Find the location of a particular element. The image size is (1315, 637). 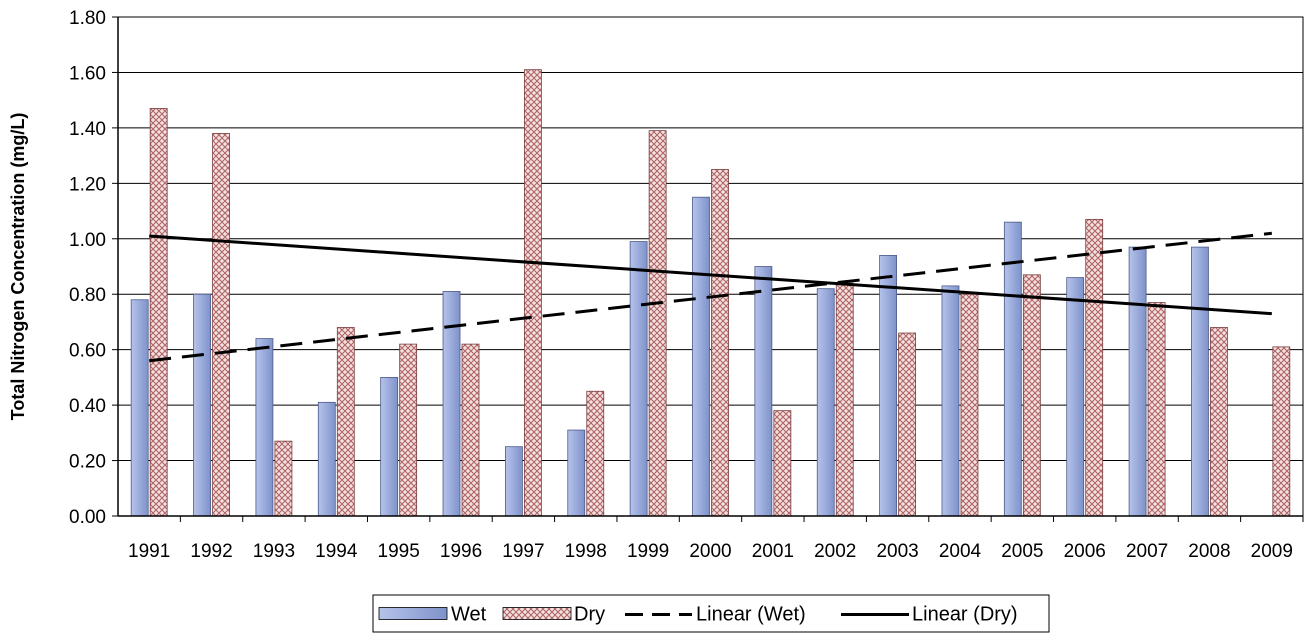

bar-wet-1994 is located at coordinates (326, 459).